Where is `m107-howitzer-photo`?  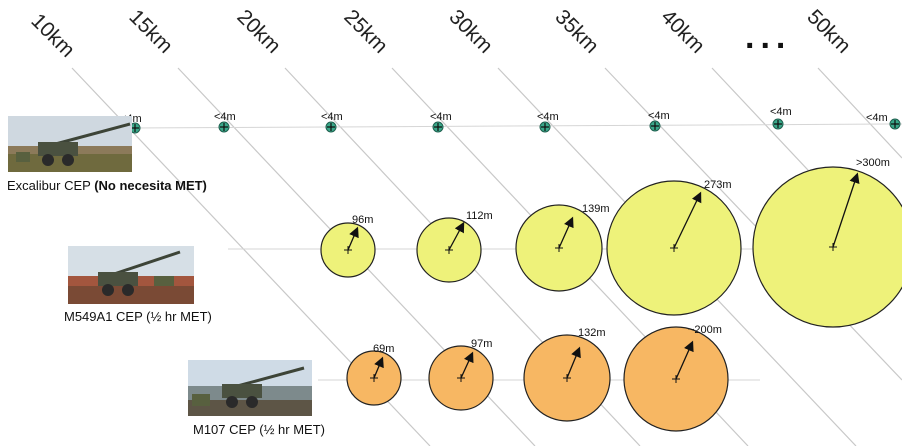 m107-howitzer-photo is located at coordinates (250, 388).